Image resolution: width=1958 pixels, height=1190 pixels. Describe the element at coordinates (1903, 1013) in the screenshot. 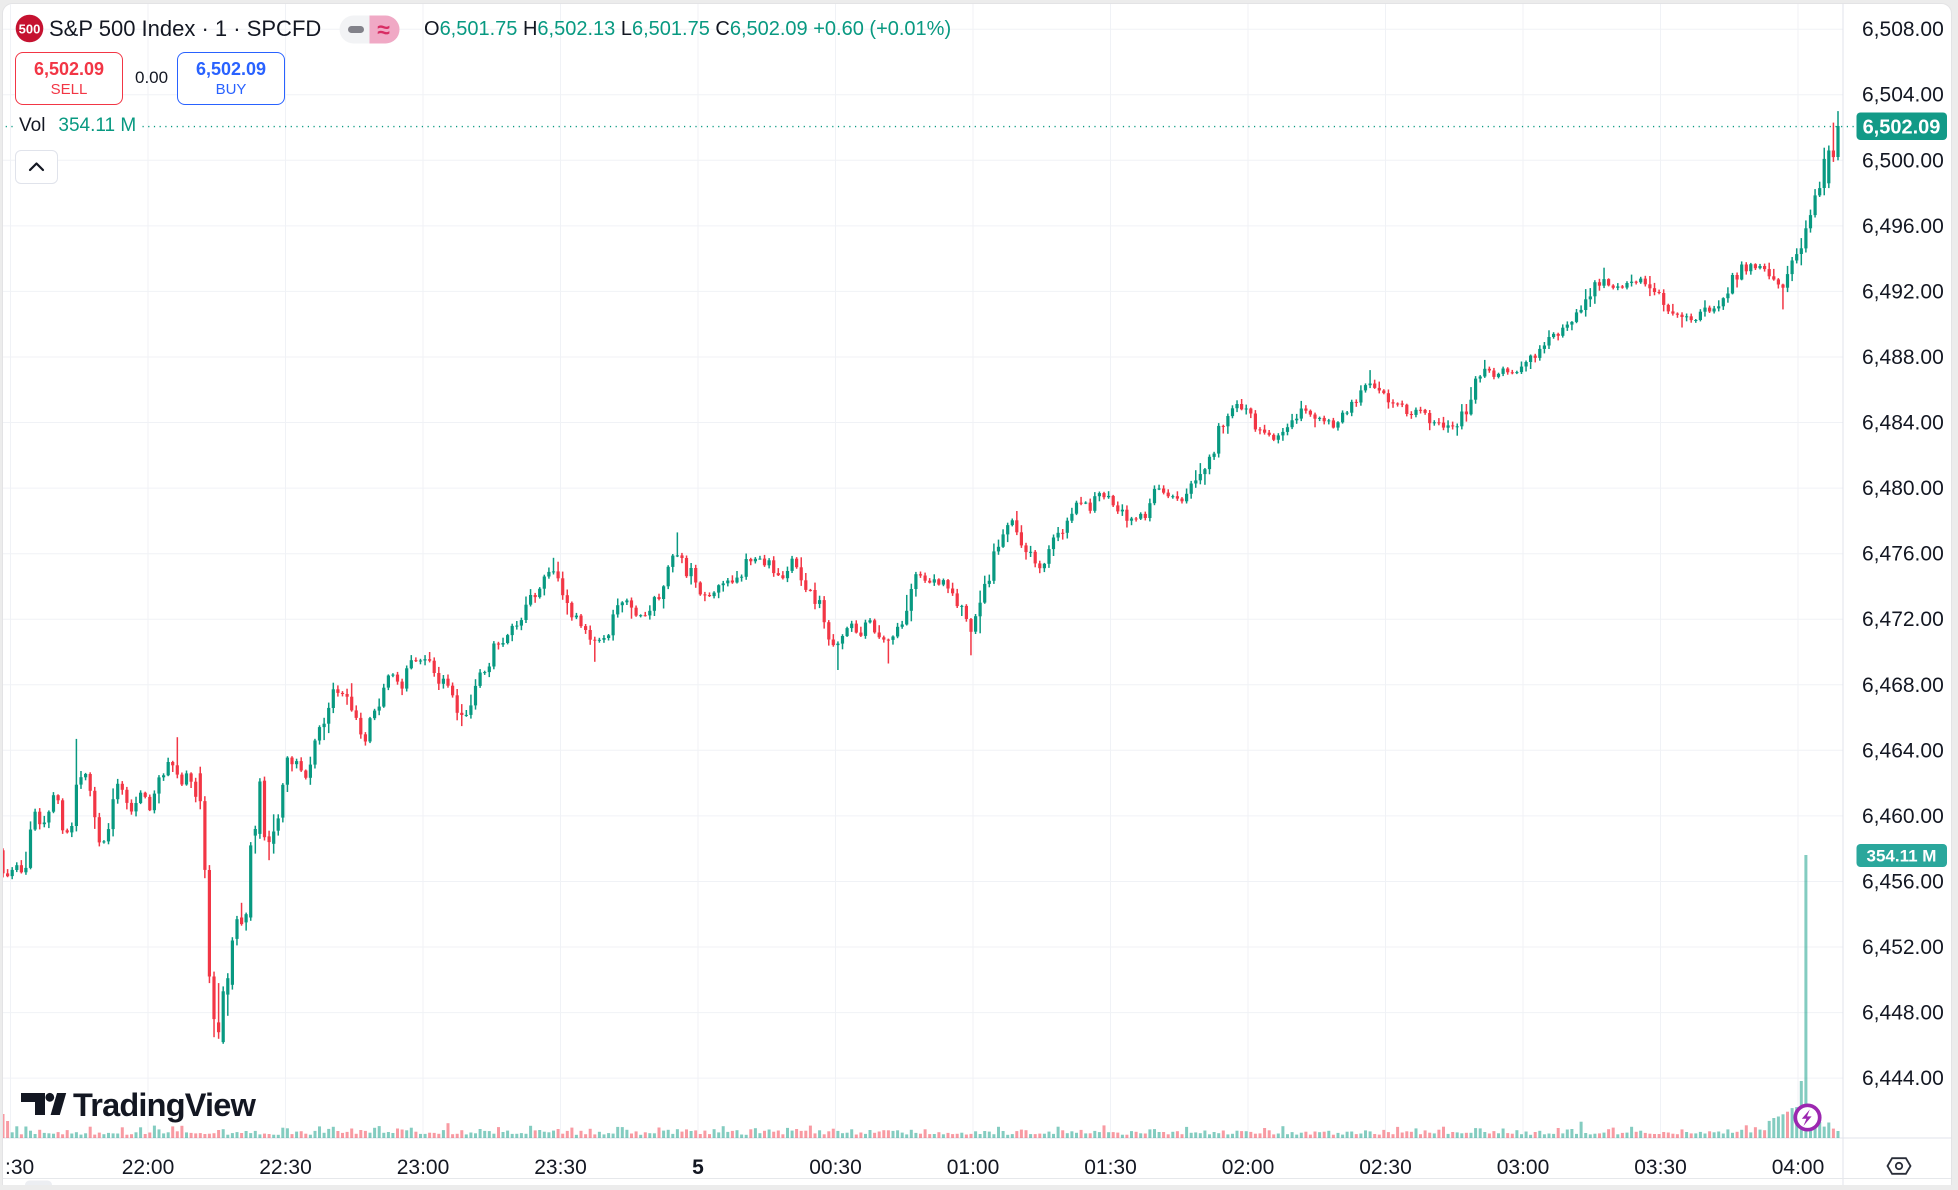

I see `svg-text: 6,448.00` at that location.